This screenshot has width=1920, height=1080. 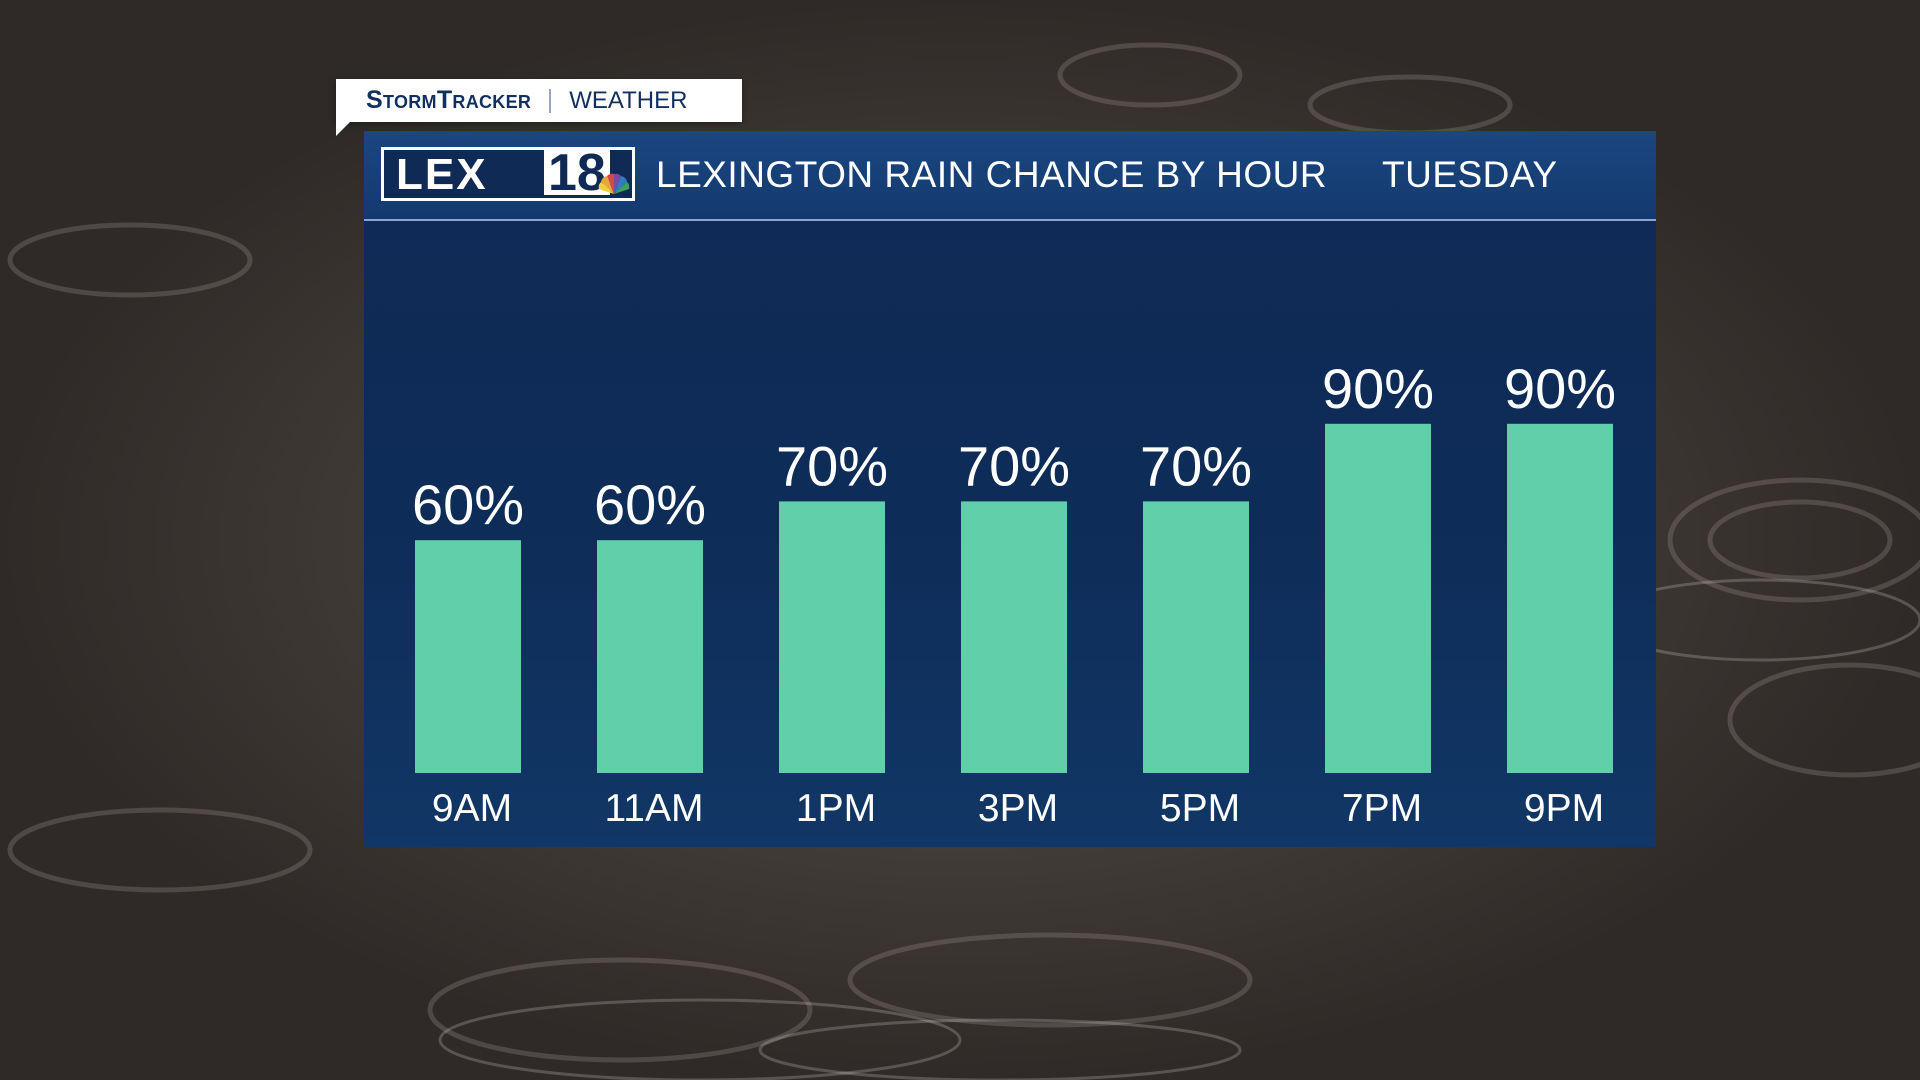 What do you see at coordinates (468, 504) in the screenshot?
I see `value-label-9am: 60%` at bounding box center [468, 504].